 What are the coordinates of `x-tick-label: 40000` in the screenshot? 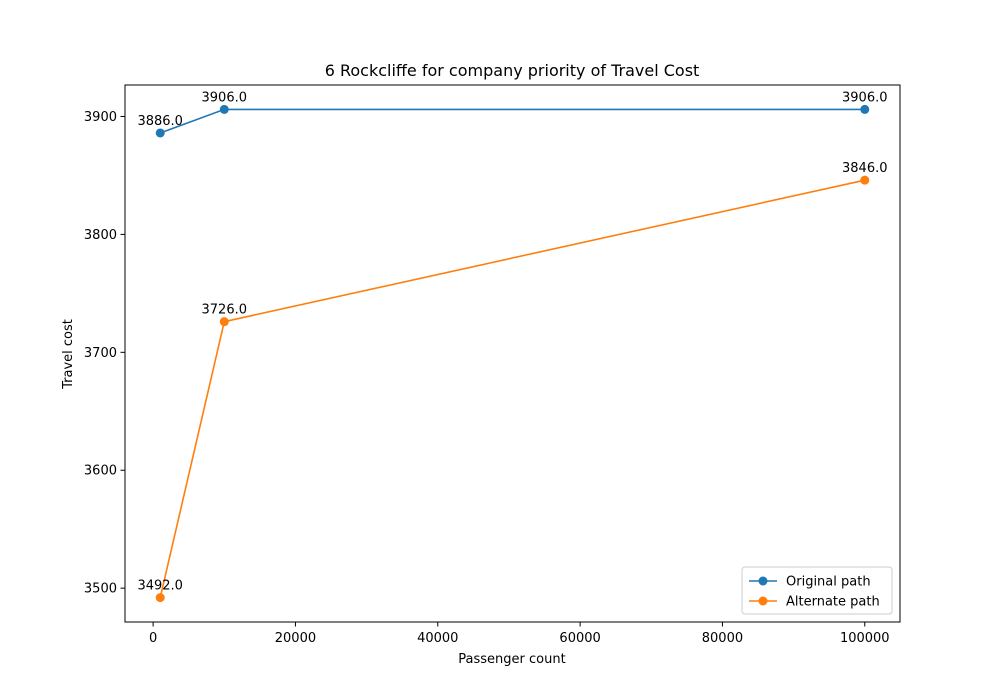 It's located at (437, 638).